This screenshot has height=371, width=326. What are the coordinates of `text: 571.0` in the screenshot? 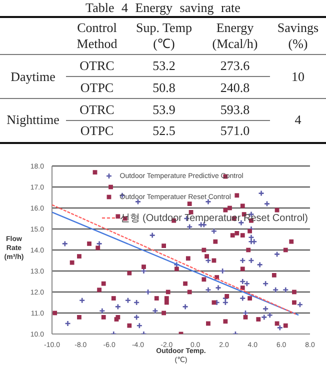 It's located at (235, 130).